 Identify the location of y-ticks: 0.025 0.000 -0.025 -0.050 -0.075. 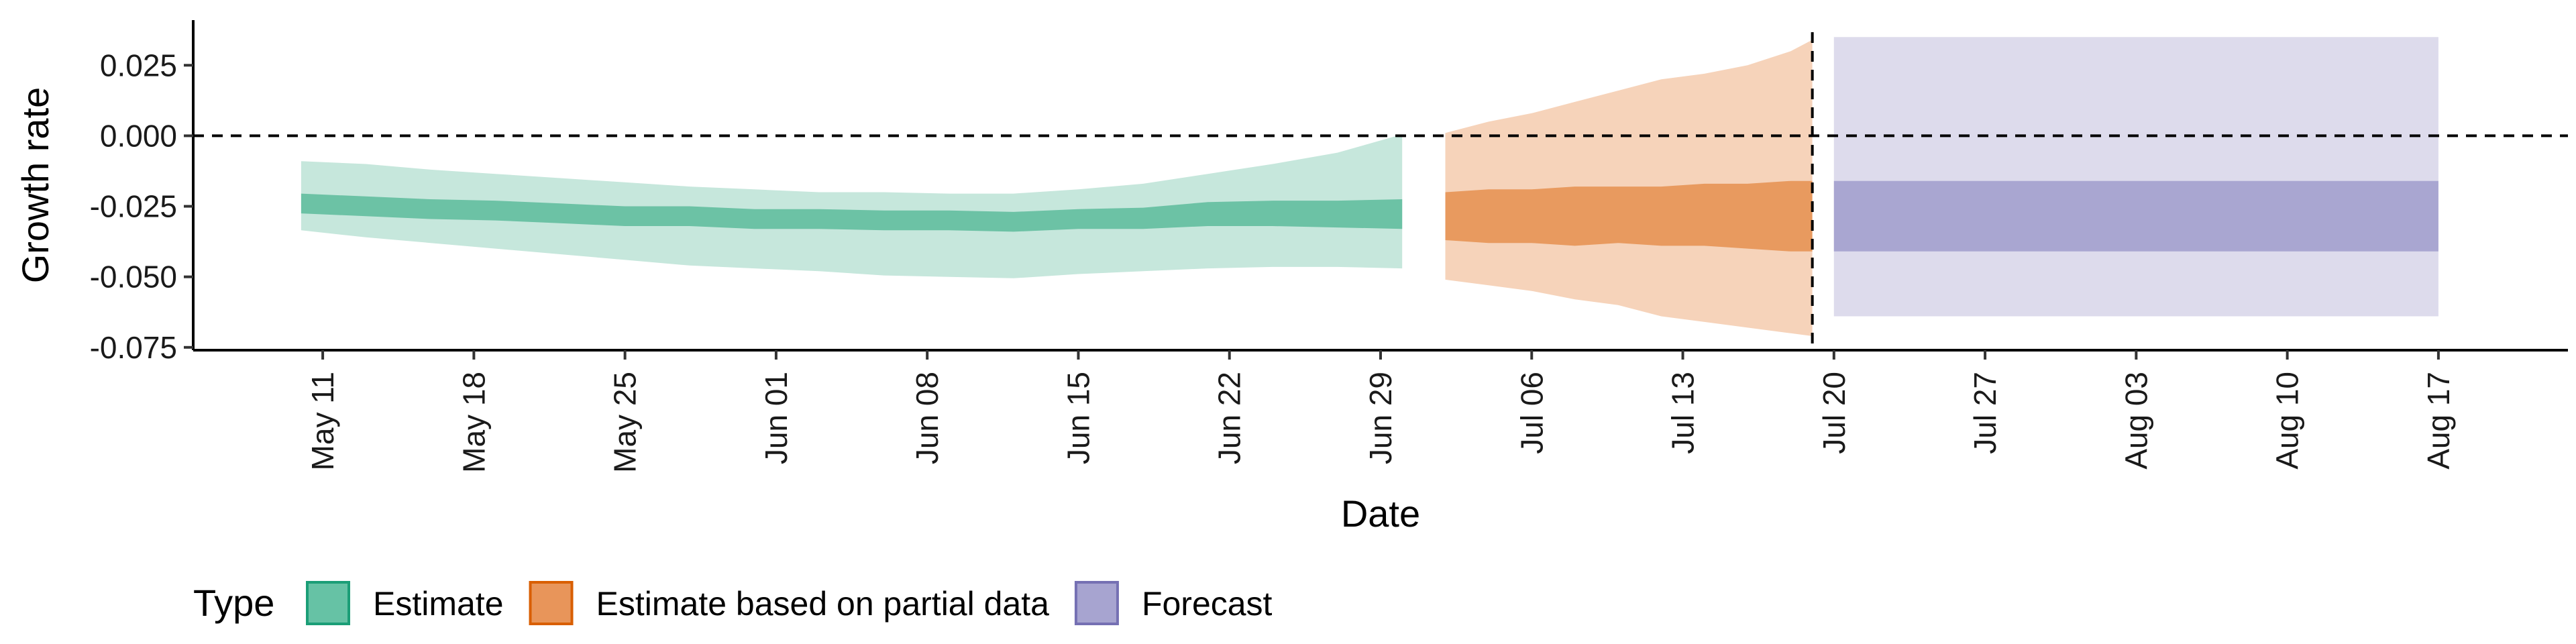
(141, 206).